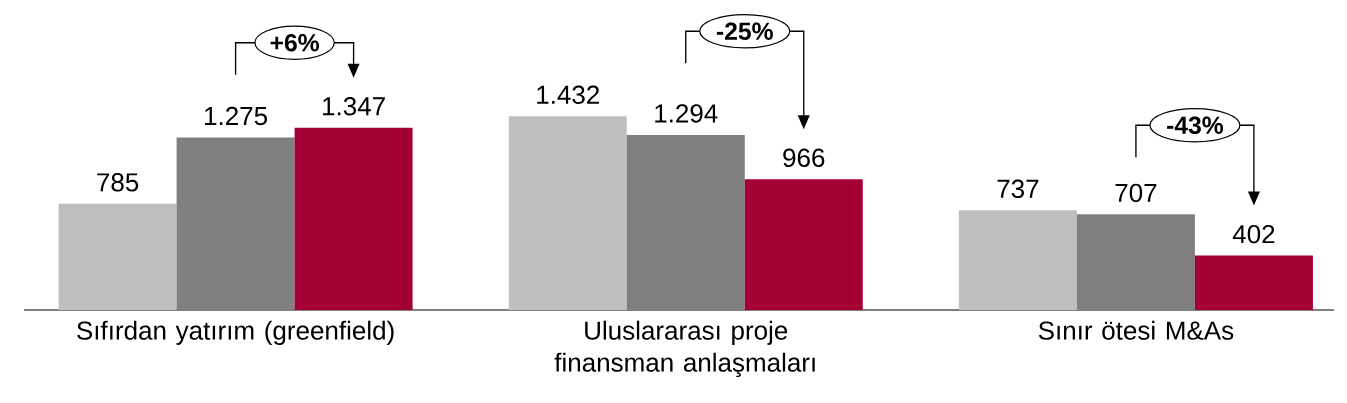 The width and height of the screenshot is (1347, 403). What do you see at coordinates (1018, 188) in the screenshot?
I see `data-label: 737` at bounding box center [1018, 188].